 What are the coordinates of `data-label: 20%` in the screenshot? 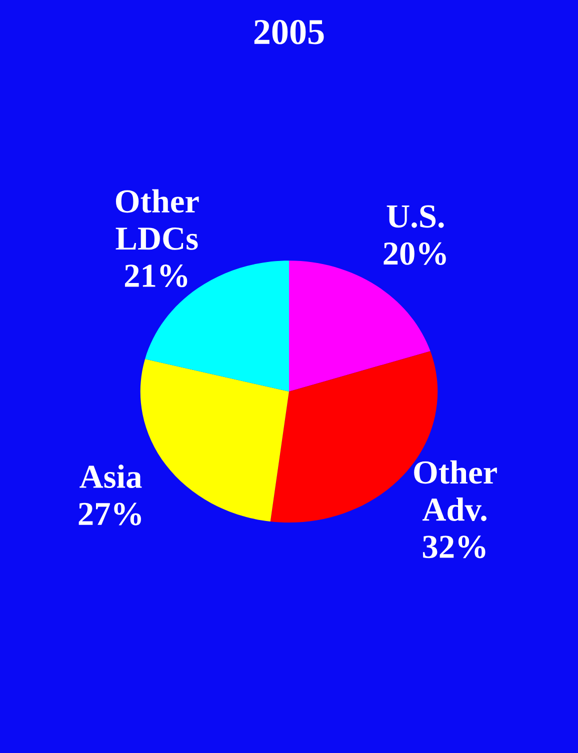 It's located at (415, 253).